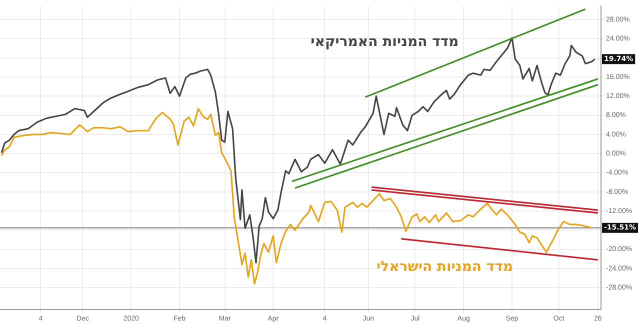 The width and height of the screenshot is (640, 325). I want to click on series-label: מדד המניות הישראלי, so click(444, 266).